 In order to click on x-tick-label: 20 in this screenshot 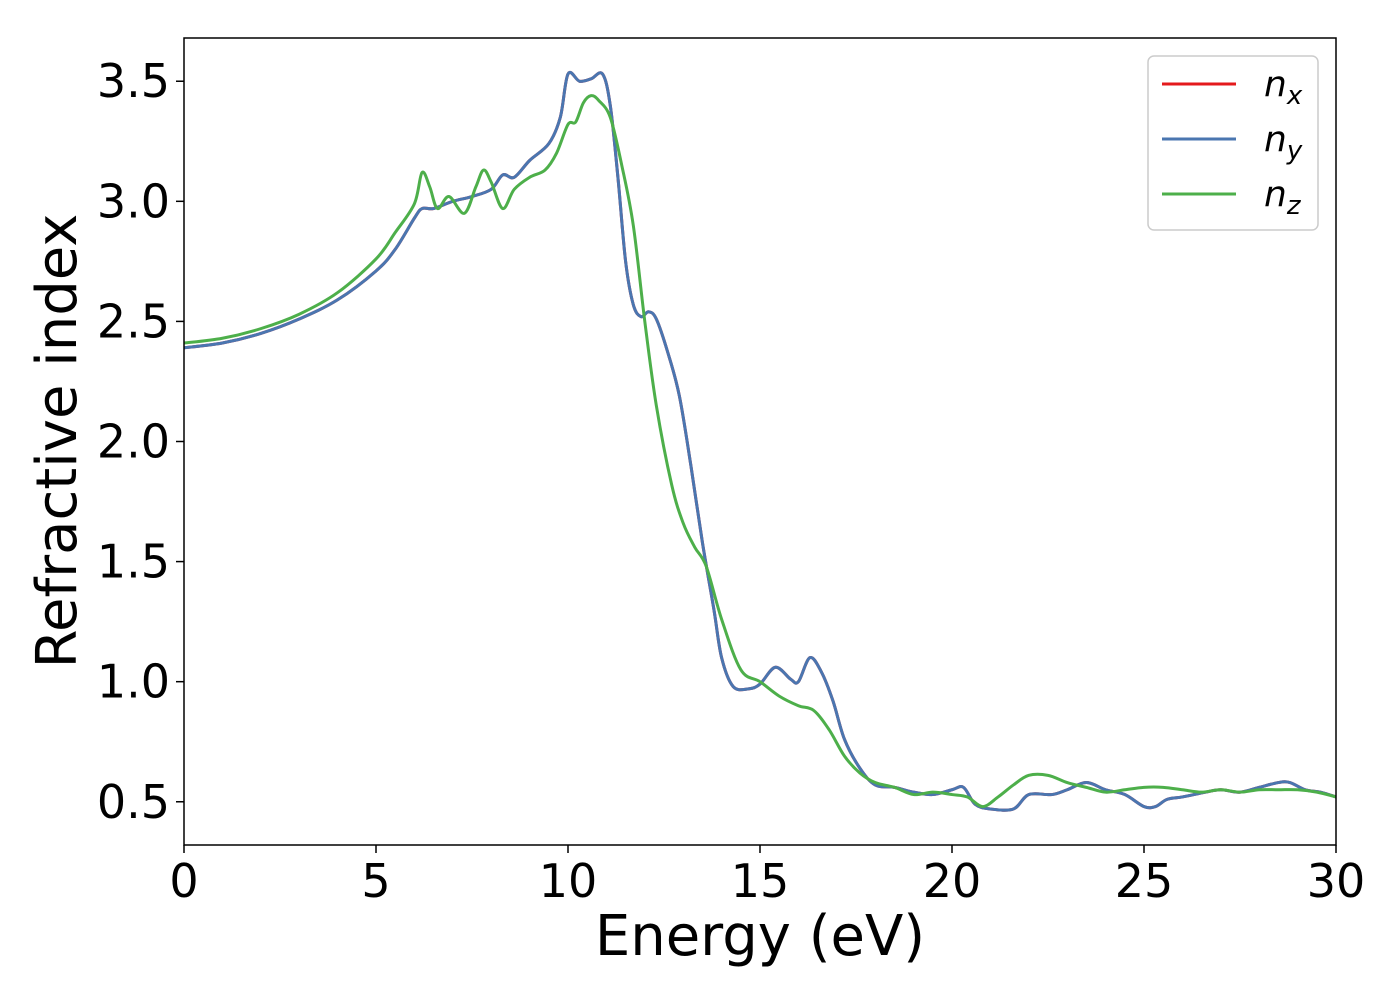, I will do `click(952, 881)`.